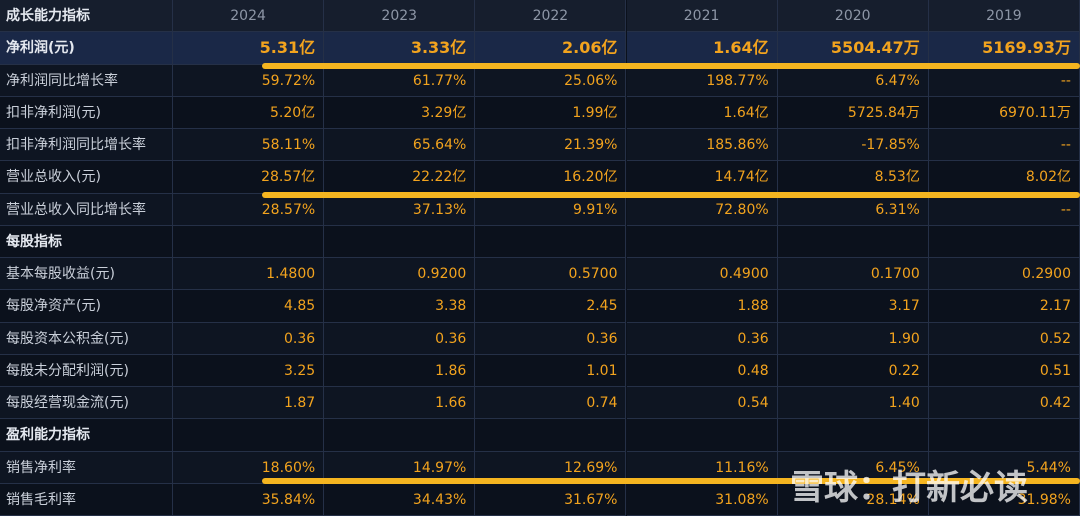  I want to click on value-cell: 1.40, so click(853, 403).